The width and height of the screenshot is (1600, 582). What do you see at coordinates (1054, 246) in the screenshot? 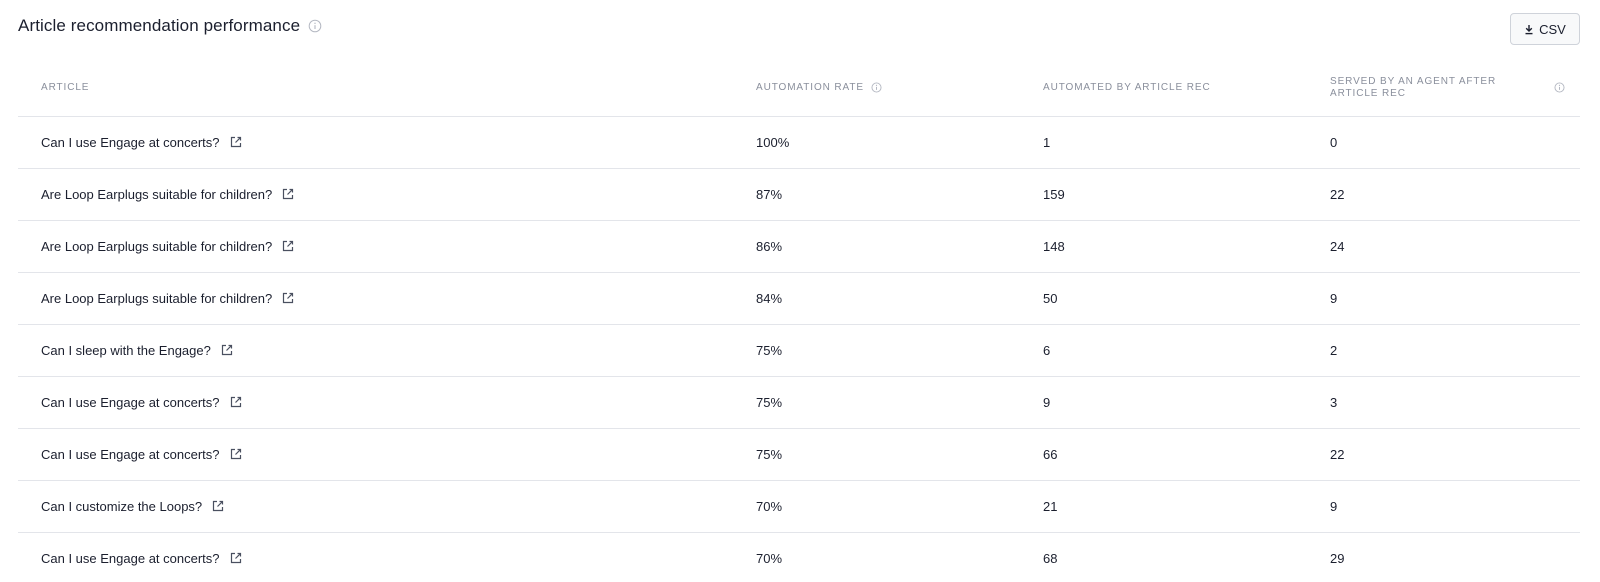
I see `cell-value: 148` at bounding box center [1054, 246].